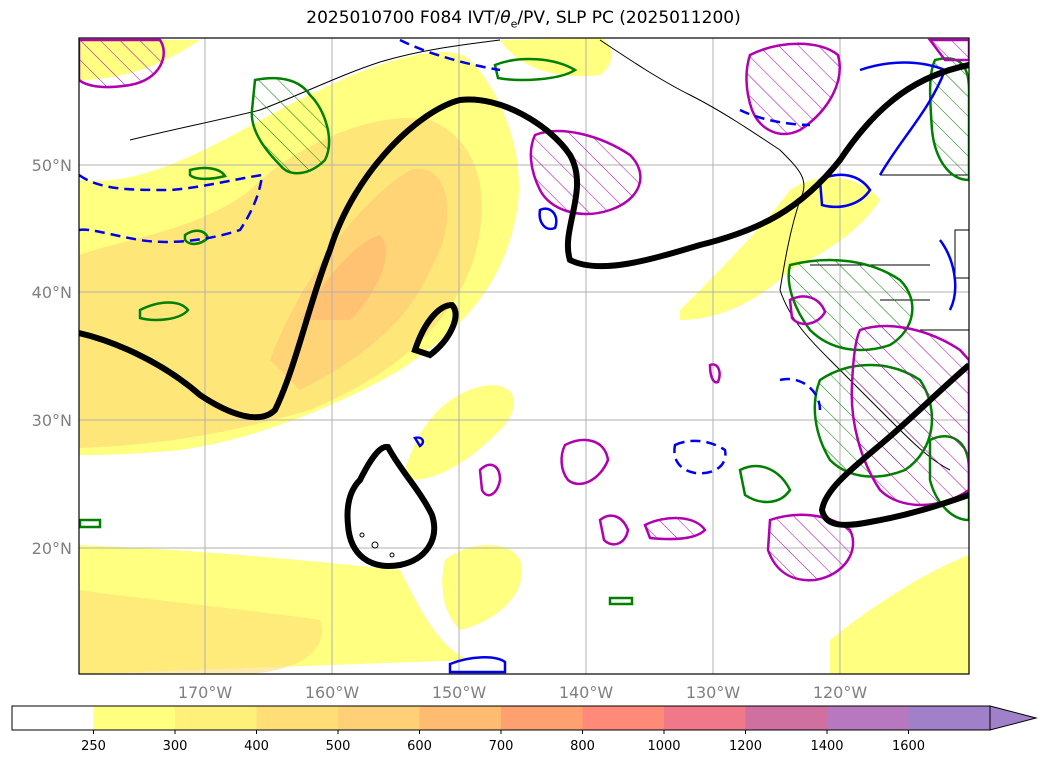 The image size is (1047, 767). Describe the element at coordinates (459, 692) in the screenshot. I see `lon-label-150w: 150°W` at that location.